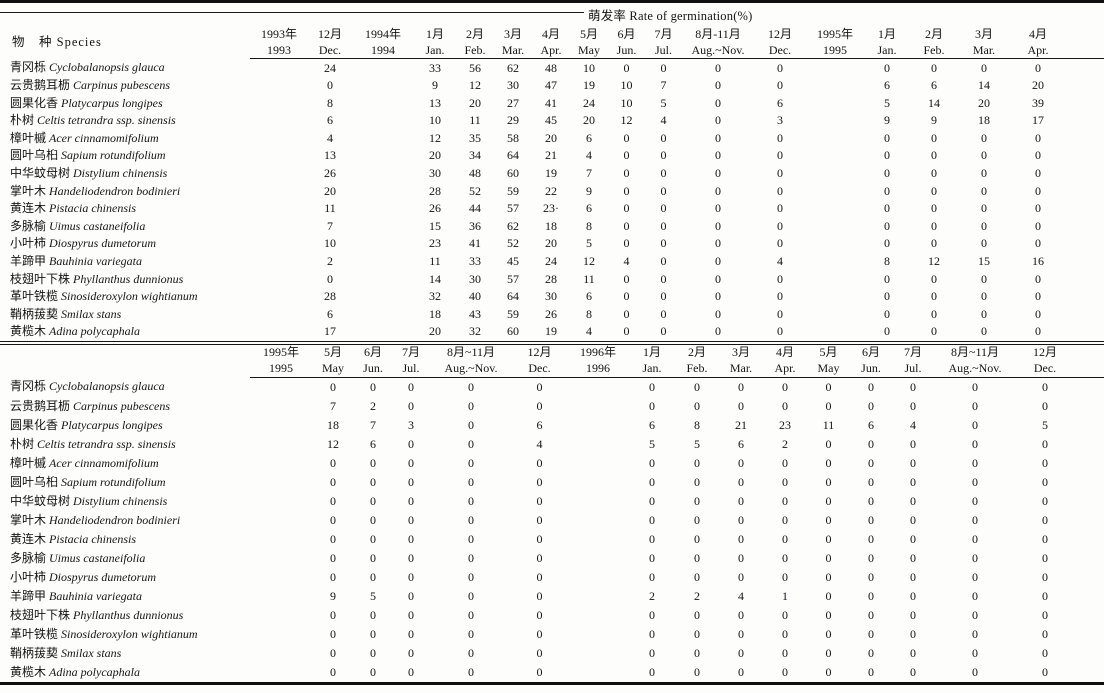 The height and width of the screenshot is (693, 1104). Describe the element at coordinates (383, 50) in the screenshot. I see `year-header-cell-en: 1994` at that location.